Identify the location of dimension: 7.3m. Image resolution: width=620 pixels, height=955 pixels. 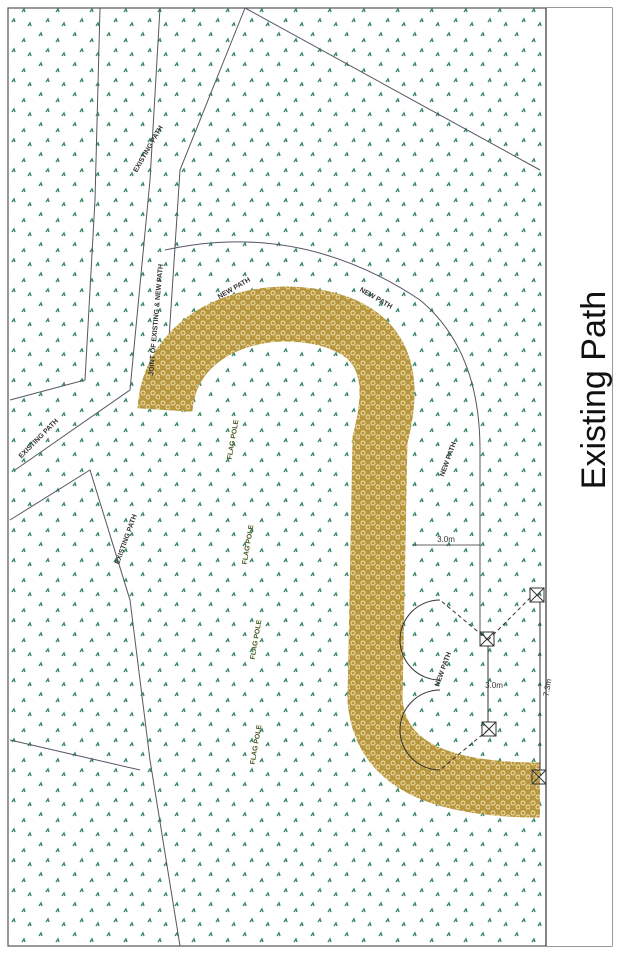
(548, 687).